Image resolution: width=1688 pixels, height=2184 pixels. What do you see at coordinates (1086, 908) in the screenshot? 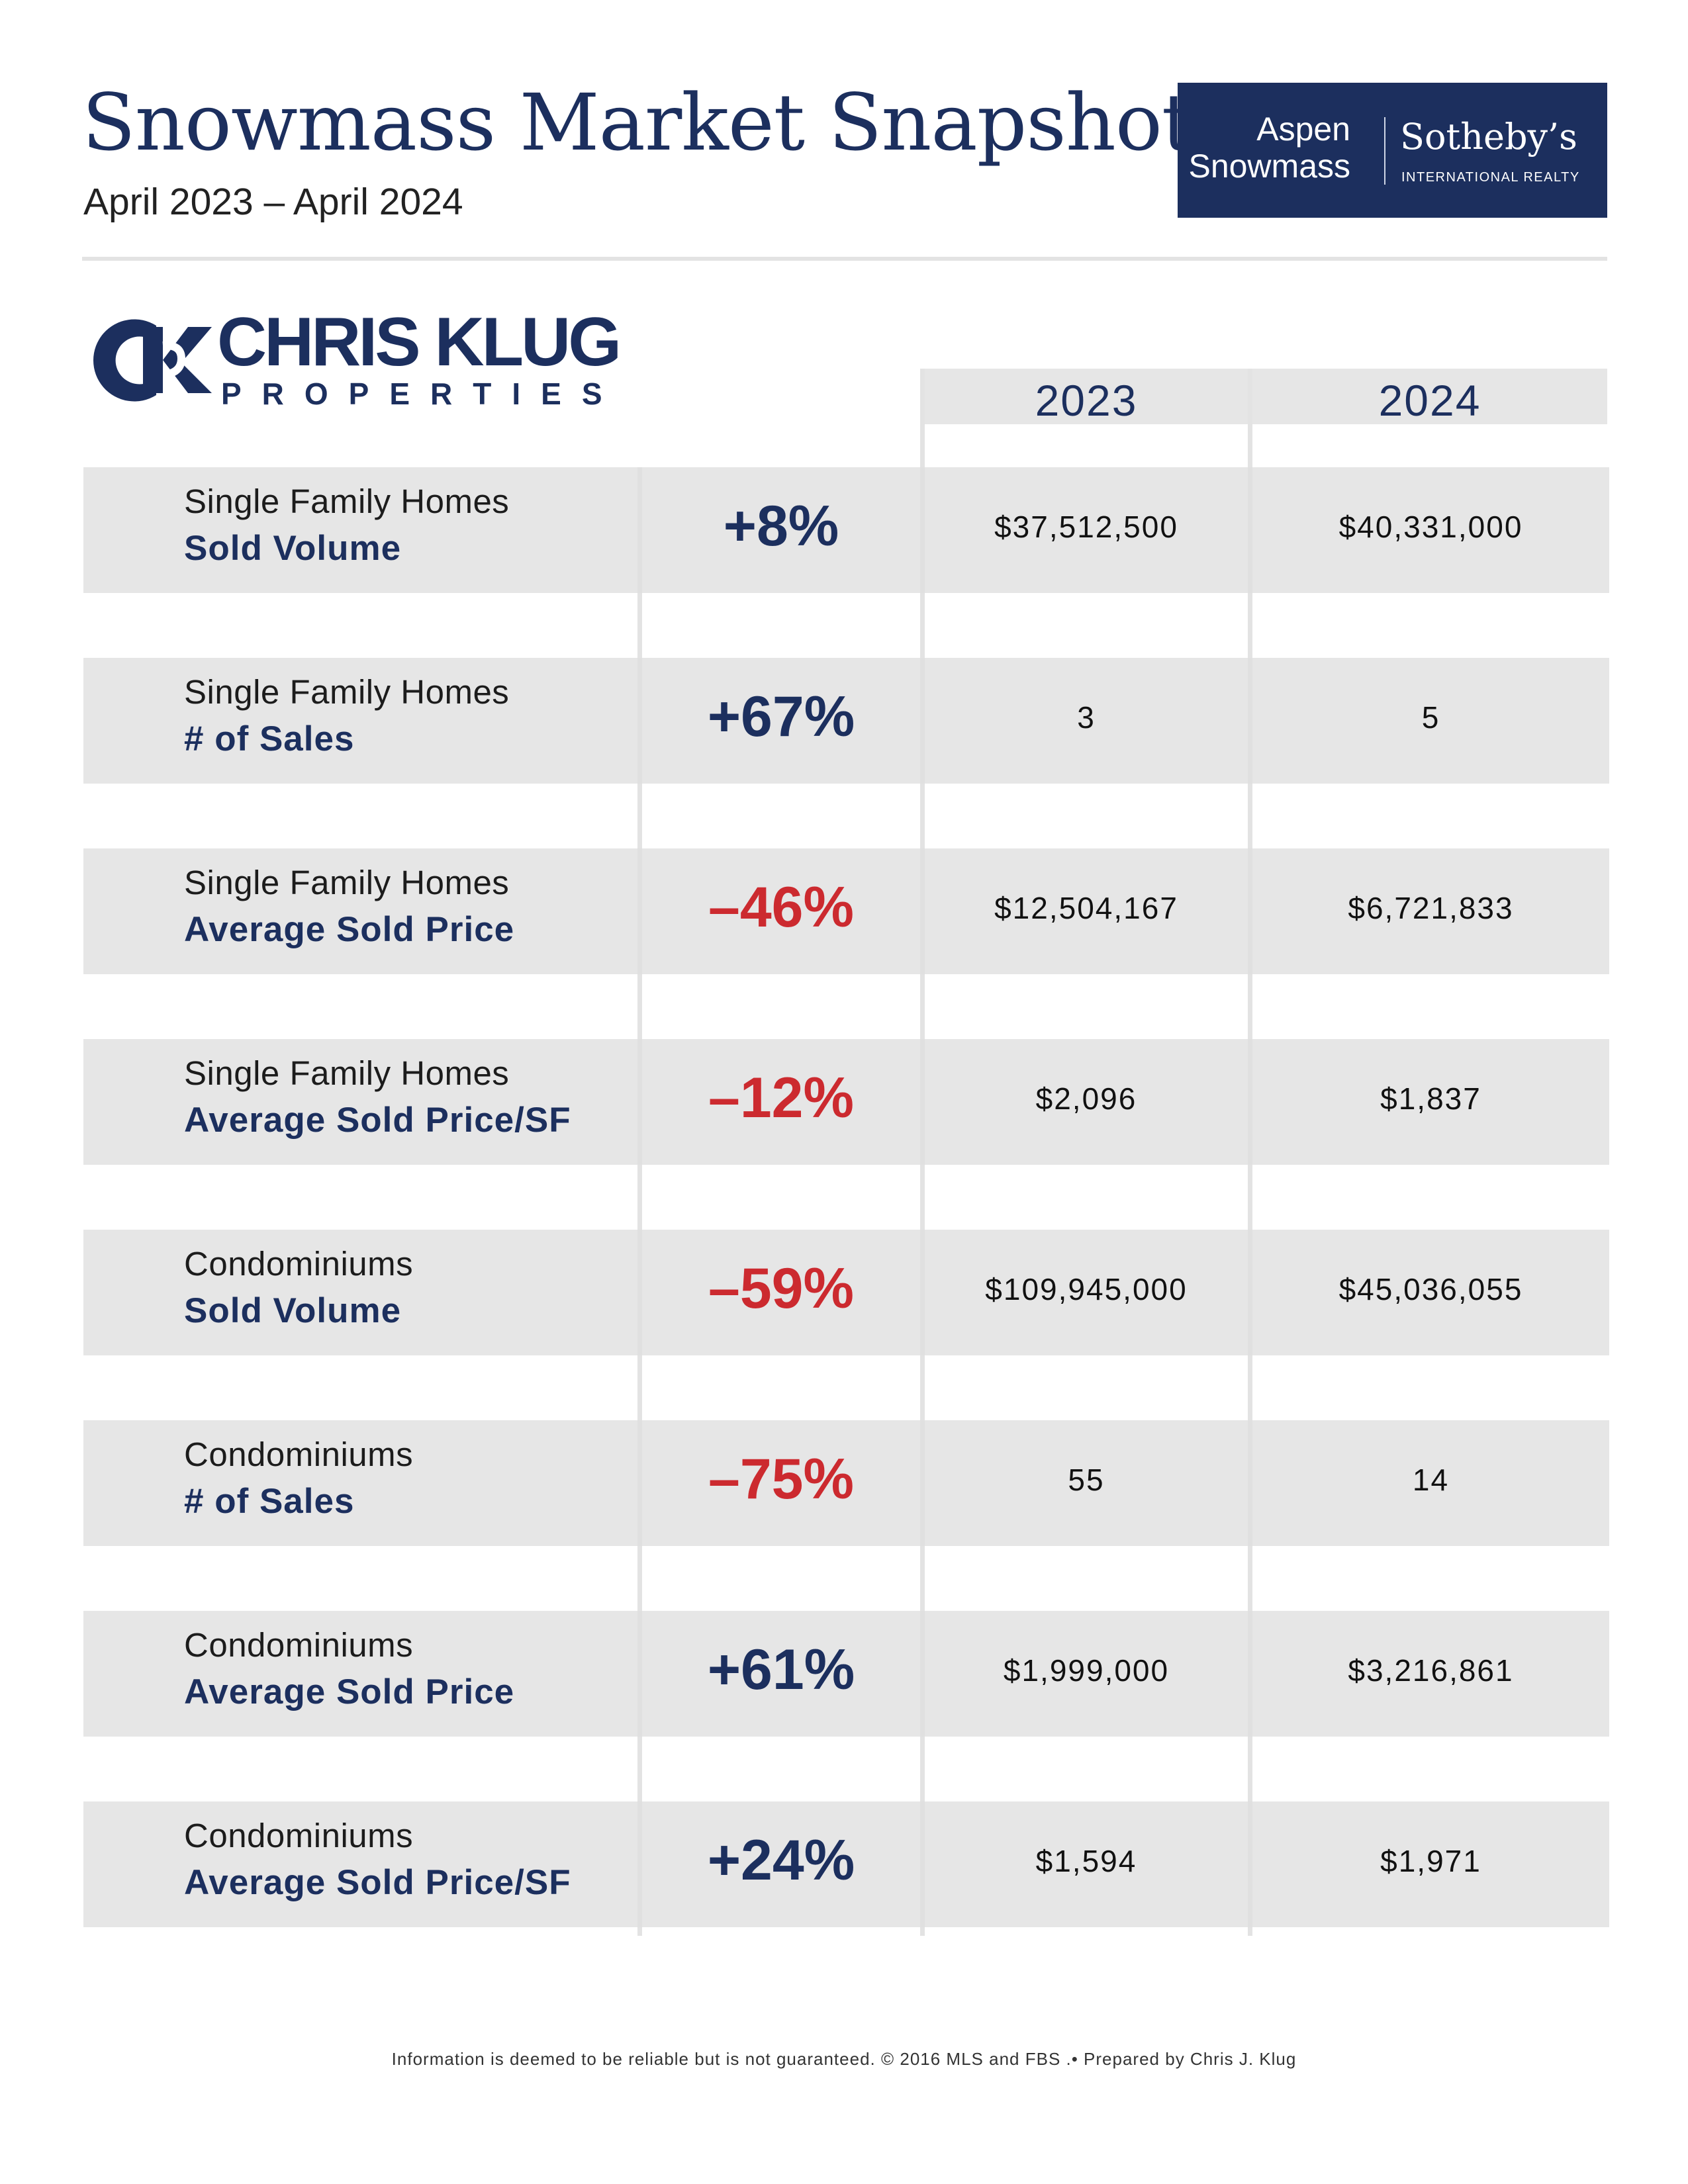
I see `value-2023: $12,504,167` at bounding box center [1086, 908].